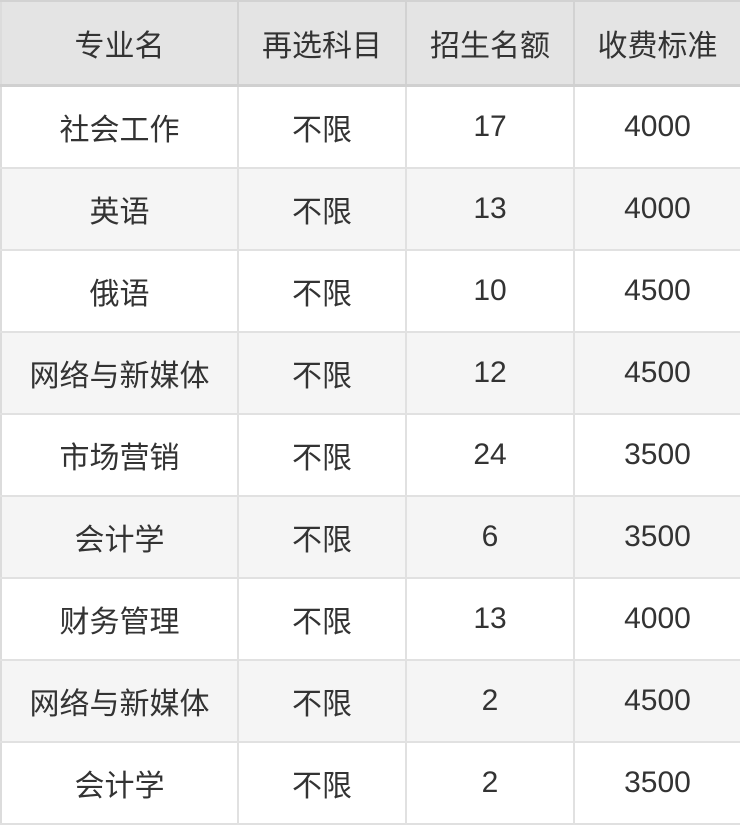 Image resolution: width=740 pixels, height=825 pixels. I want to click on table-row: 会计学 不限 2 3500, so click(370, 782).